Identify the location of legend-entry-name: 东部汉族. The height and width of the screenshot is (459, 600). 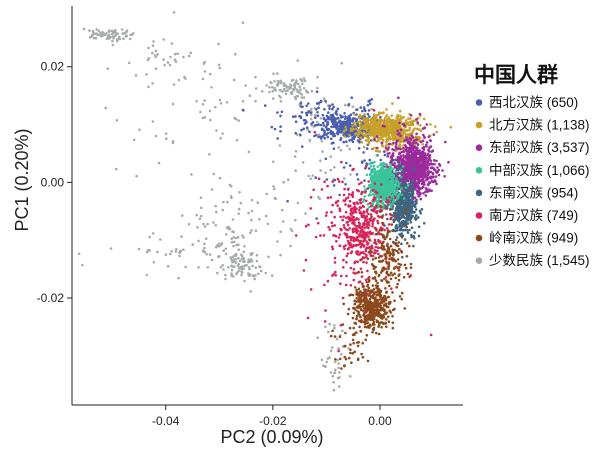
(516, 148).